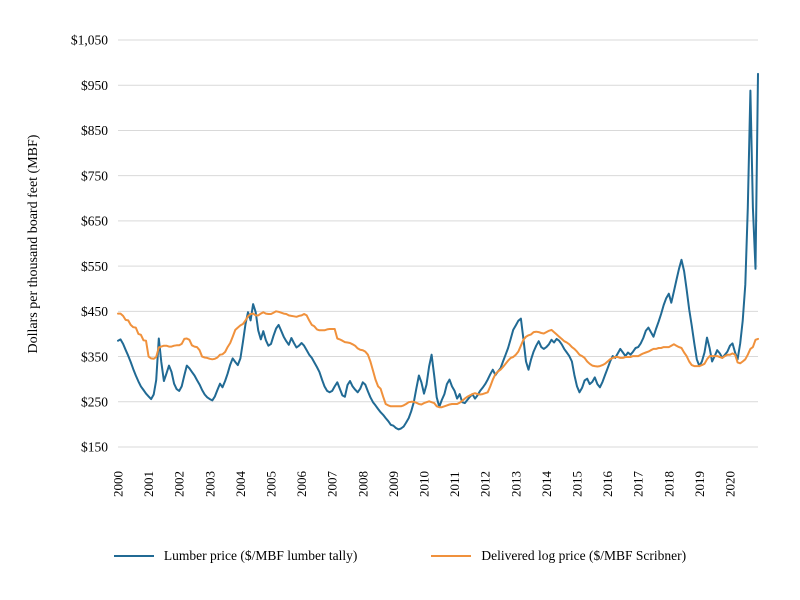 The image size is (800, 600). I want to click on legend-label-lumber-price: Lumber price ($/MBF lumber tally), so click(260, 555).